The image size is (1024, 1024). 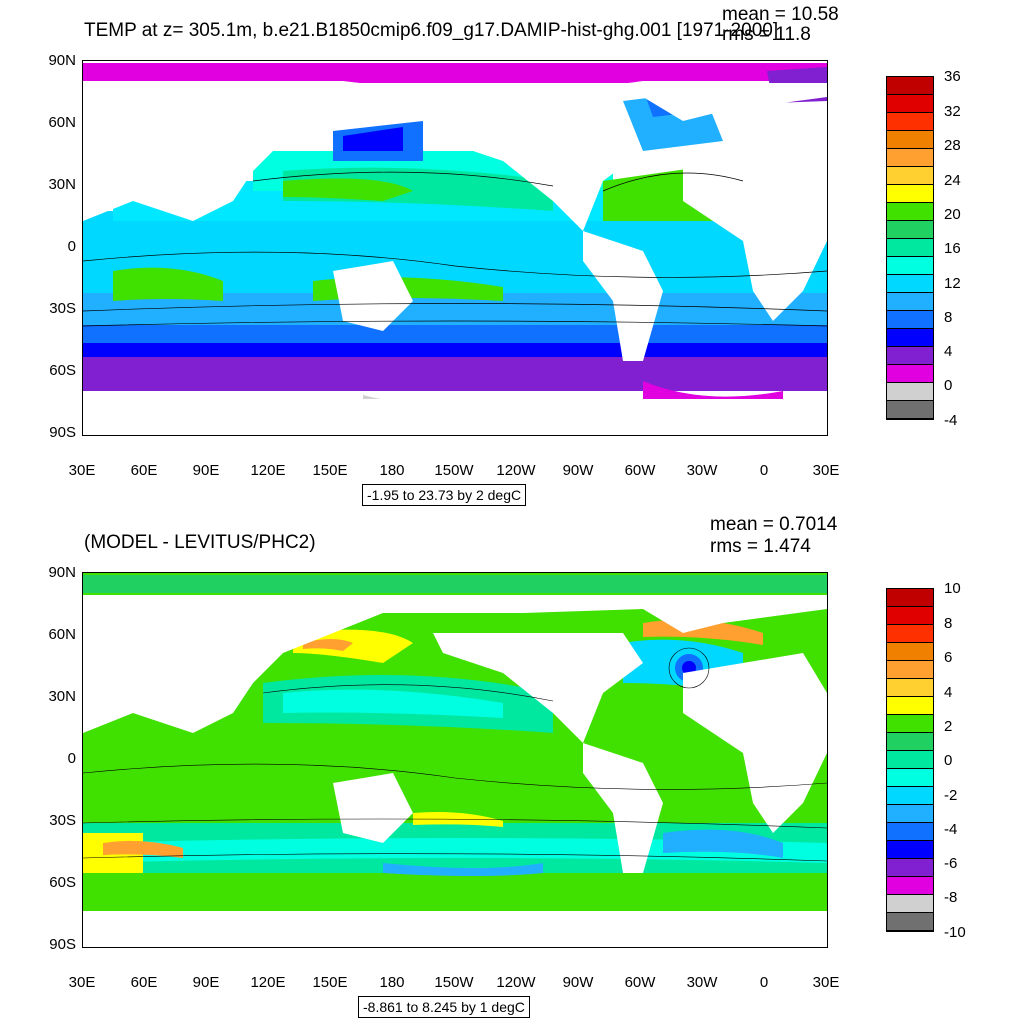 What do you see at coordinates (373, 139) in the screenshot?
I see `bering-cold` at bounding box center [373, 139].